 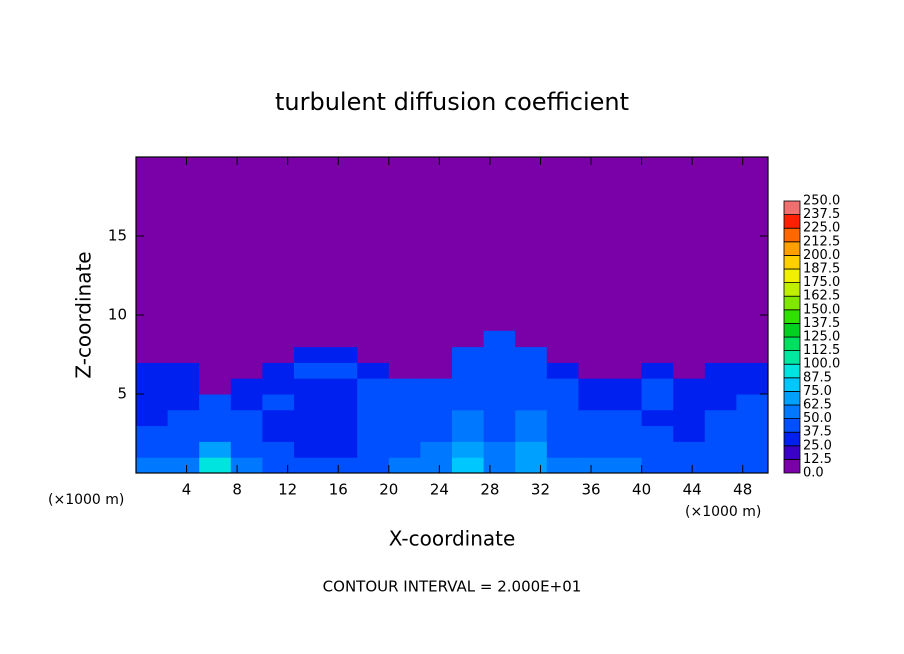 What do you see at coordinates (821, 323) in the screenshot?
I see `colorbar-label: 137.5` at bounding box center [821, 323].